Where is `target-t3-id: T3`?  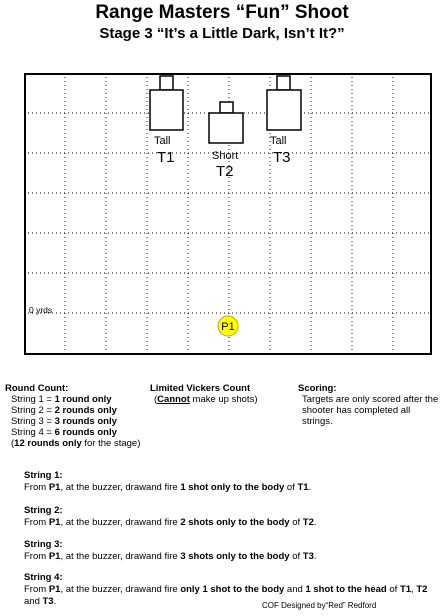 target-t3-id: T3 is located at coordinates (282, 157).